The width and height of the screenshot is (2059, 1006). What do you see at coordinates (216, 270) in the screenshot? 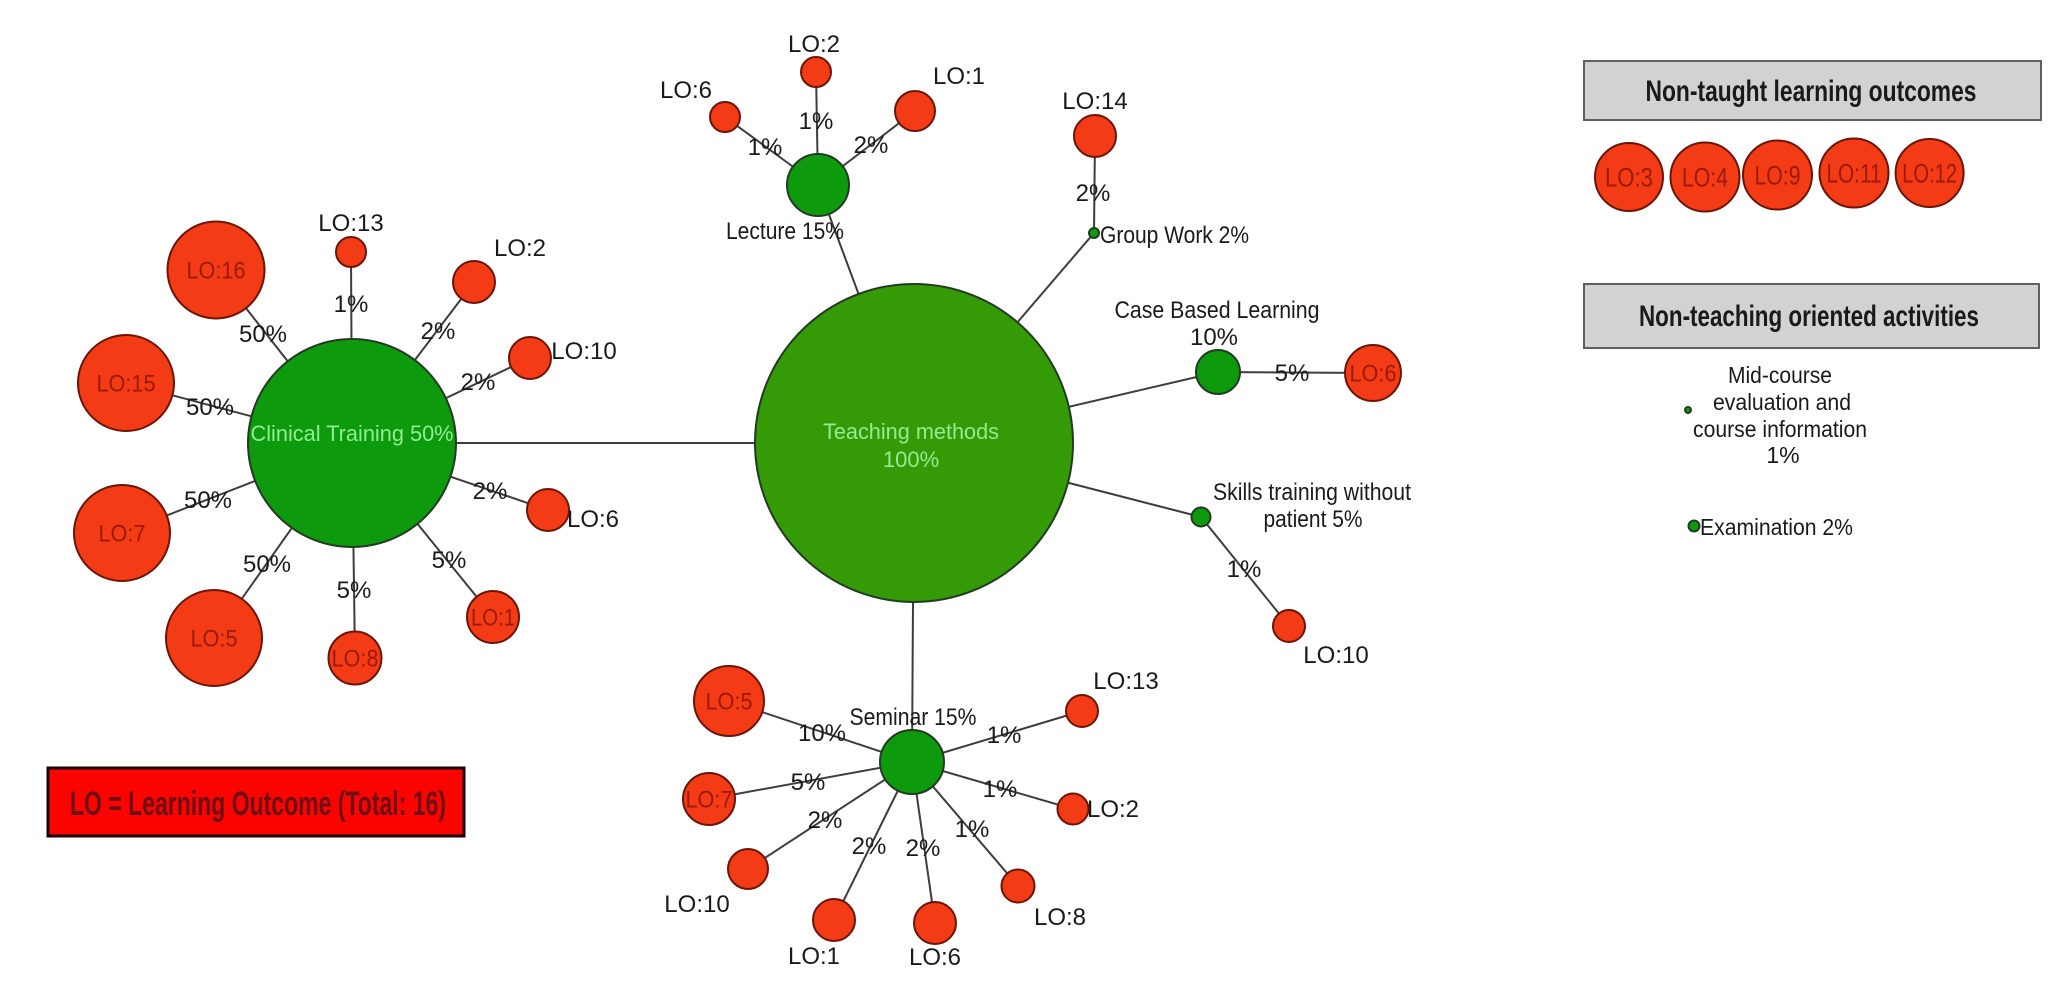
I see `svg-text: LO:16` at bounding box center [216, 270].